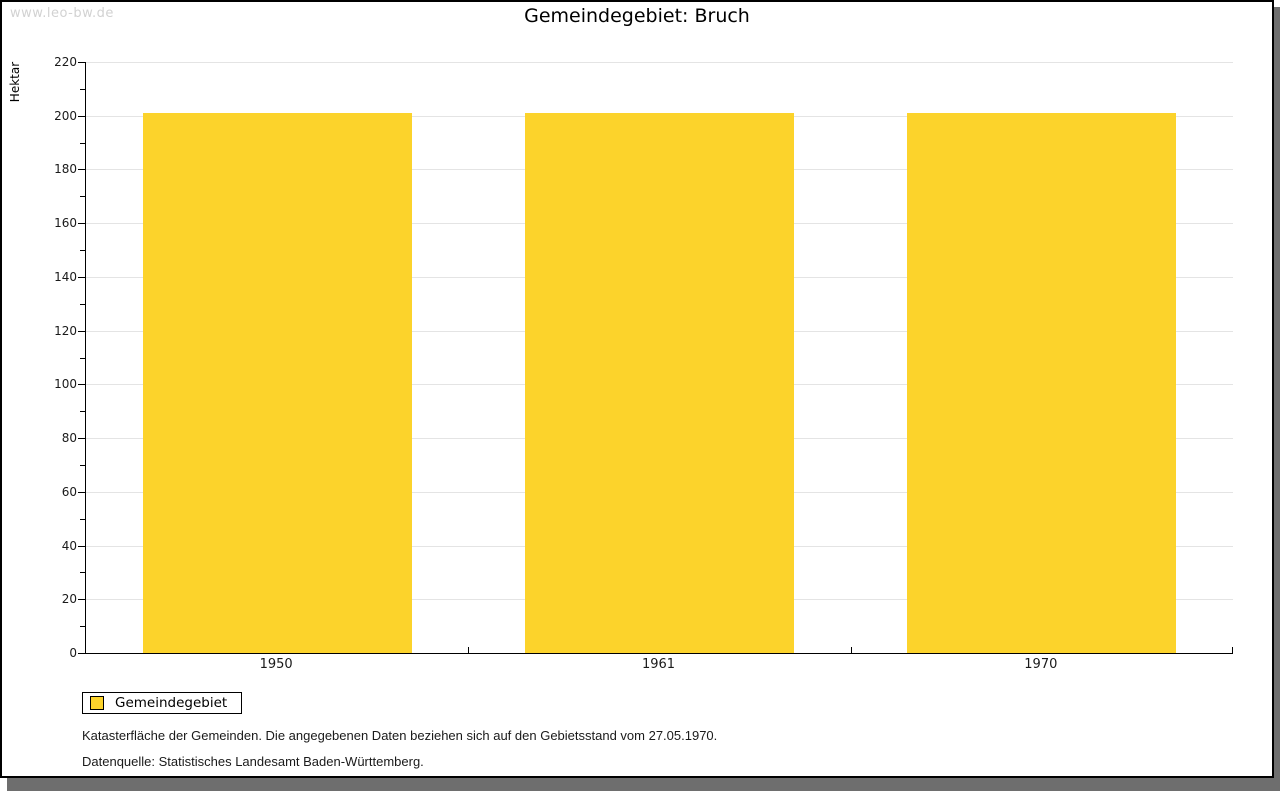 The height and width of the screenshot is (791, 1280). What do you see at coordinates (65, 62) in the screenshot?
I see `y-tick-label-220: 220` at bounding box center [65, 62].